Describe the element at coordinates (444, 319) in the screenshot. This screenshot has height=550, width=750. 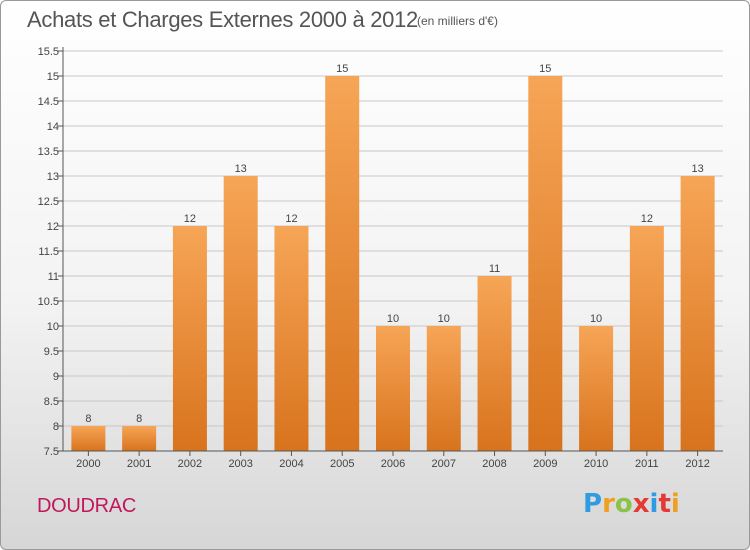
I see `value-label-2007: 10` at that location.